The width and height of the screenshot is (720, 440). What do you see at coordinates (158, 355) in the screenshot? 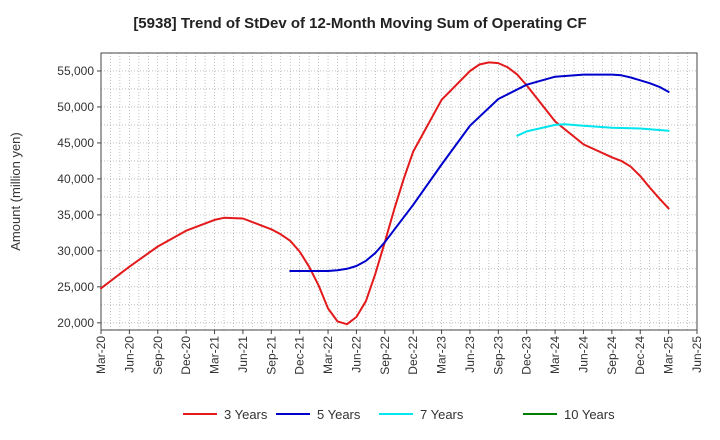
I see `x-tick-label: Sep-20` at bounding box center [158, 355].